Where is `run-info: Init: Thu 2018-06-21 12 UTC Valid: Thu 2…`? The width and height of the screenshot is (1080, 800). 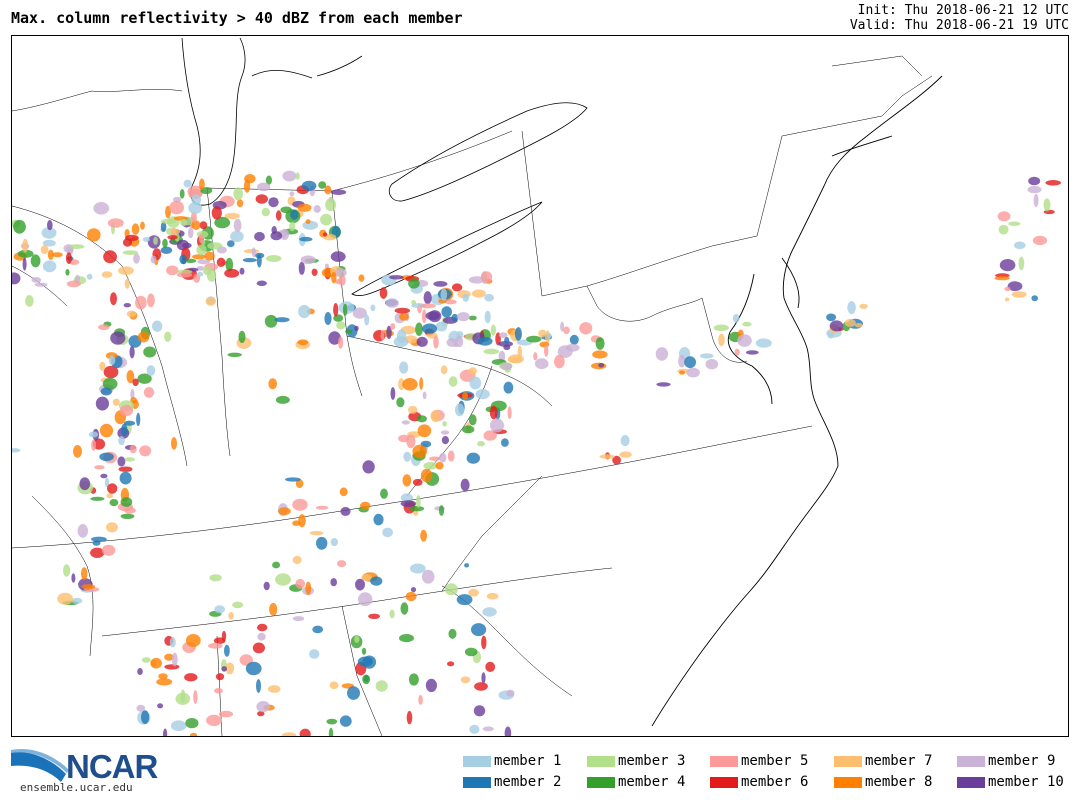
run-info: Init: Thu 2018-06-21 12 UTC Valid: Thu 2… is located at coordinates (959, 18).